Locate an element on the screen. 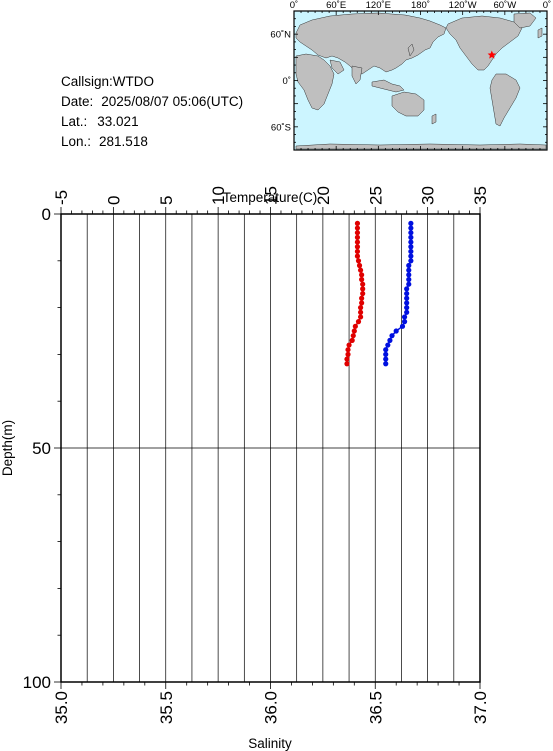 The height and width of the screenshot is (751, 553). temperature-tick-label: 15 is located at coordinates (271, 195).